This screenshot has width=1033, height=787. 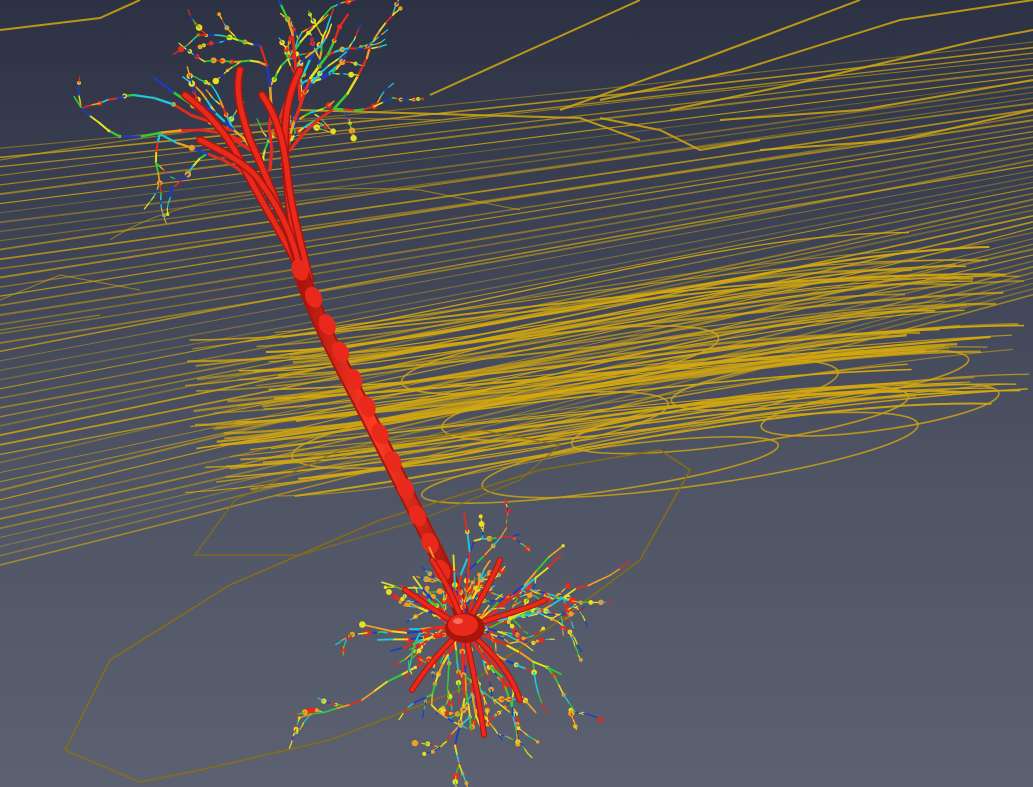 What do you see at coordinates (740, 420) in the screenshot?
I see `contour-loop` at bounding box center [740, 420].